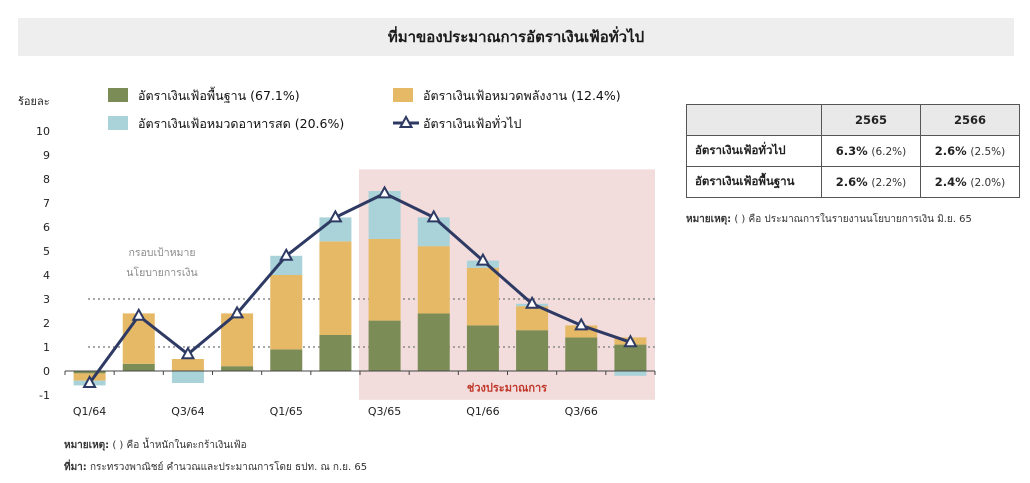  What do you see at coordinates (988, 183) in the screenshot?
I see `cell-prev: (2.0%)` at bounding box center [988, 183].